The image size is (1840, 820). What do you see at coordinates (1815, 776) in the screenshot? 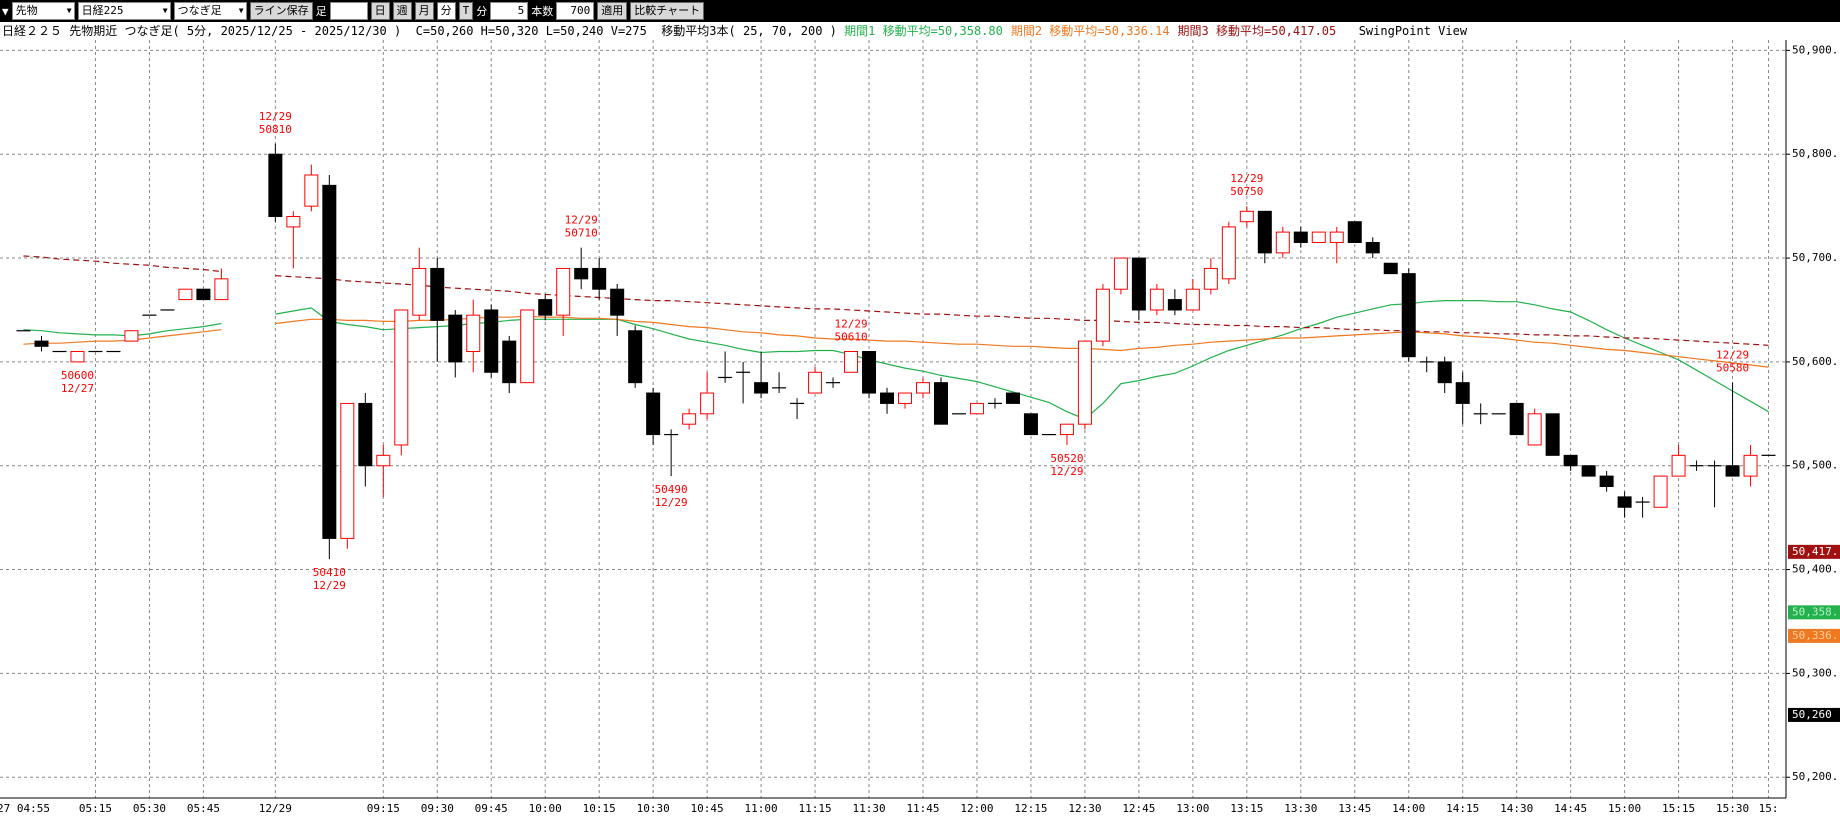
I see `y-tick-label: 50,200.` at bounding box center [1815, 776].